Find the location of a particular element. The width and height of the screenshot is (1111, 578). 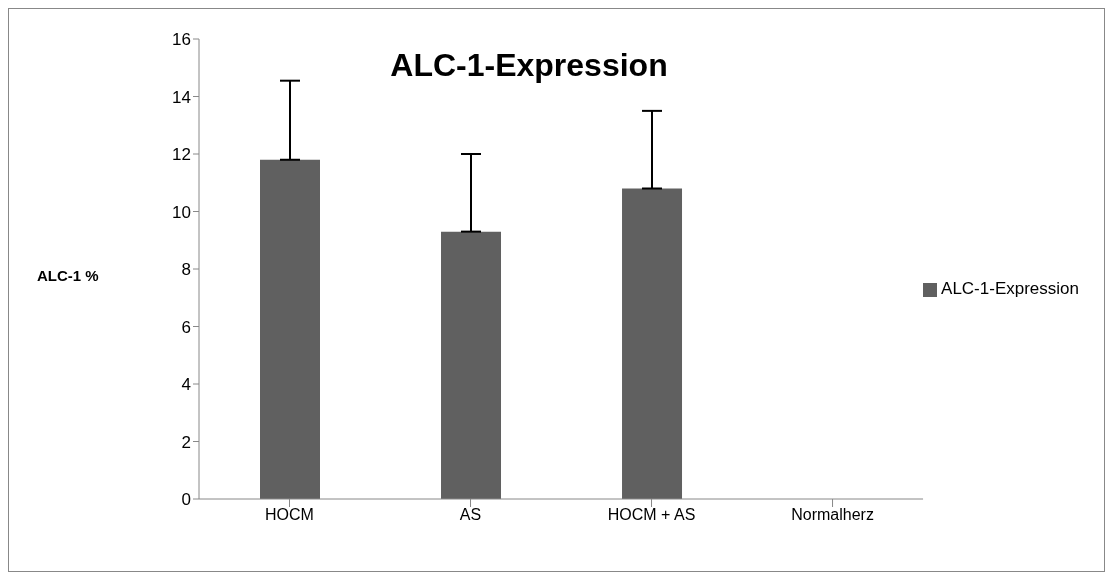

y-tick-label: 8 is located at coordinates (186, 270).